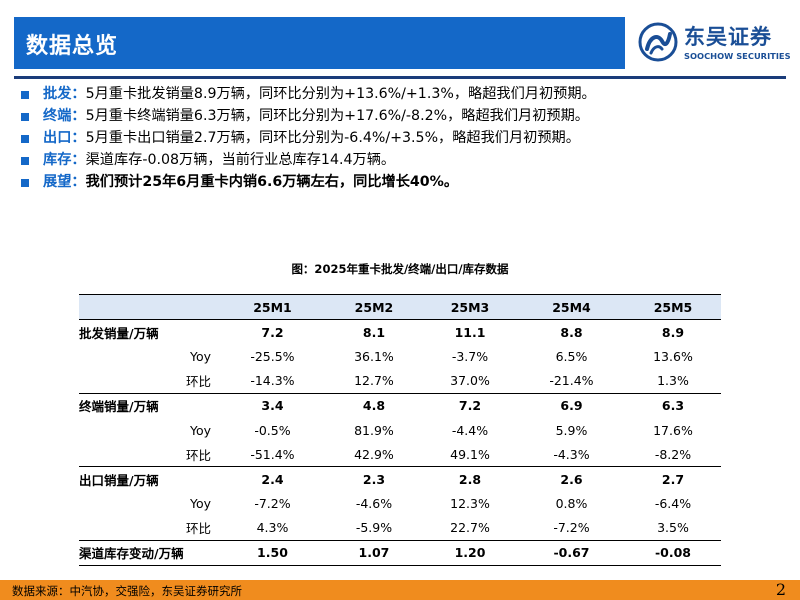 The image size is (800, 600). What do you see at coordinates (57, 182) in the screenshot?
I see `bullet-label: 展望` at bounding box center [57, 182].